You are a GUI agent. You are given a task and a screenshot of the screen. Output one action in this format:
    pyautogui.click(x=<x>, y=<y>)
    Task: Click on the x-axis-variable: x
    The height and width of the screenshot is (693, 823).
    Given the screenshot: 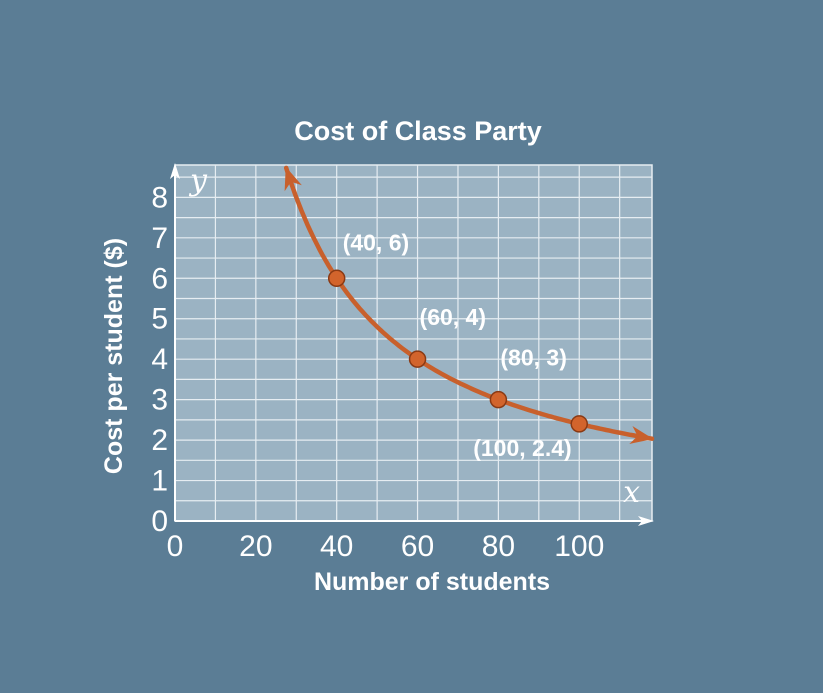 What is the action you would take?
    pyautogui.click(x=631, y=492)
    